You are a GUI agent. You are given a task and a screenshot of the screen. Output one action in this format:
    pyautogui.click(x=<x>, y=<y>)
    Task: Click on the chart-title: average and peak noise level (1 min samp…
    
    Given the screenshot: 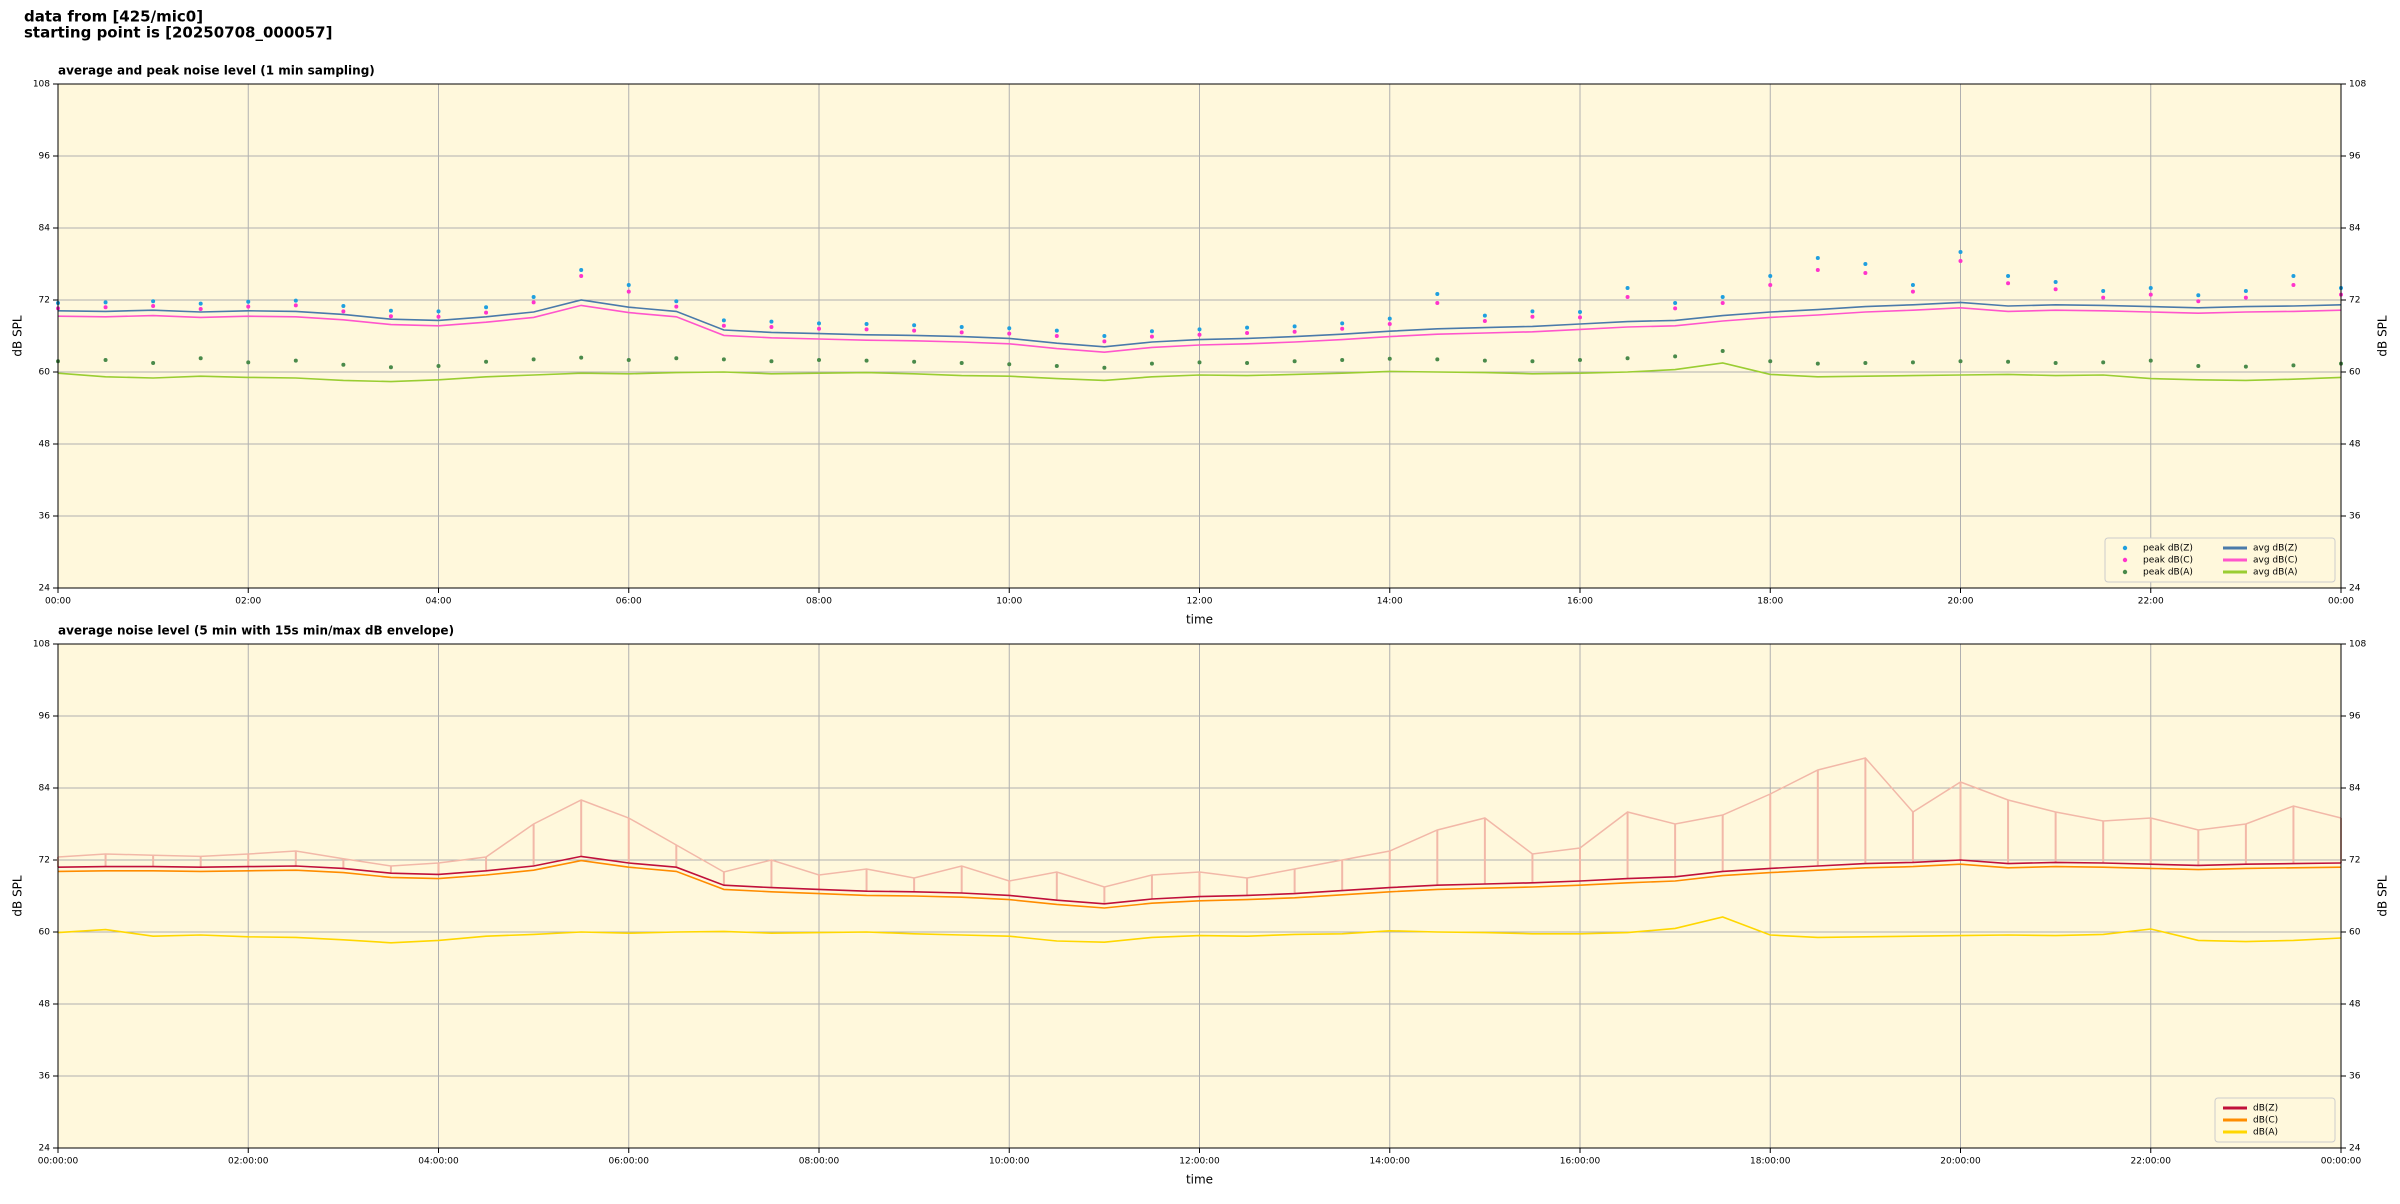 What is the action you would take?
    pyautogui.click(x=216, y=71)
    